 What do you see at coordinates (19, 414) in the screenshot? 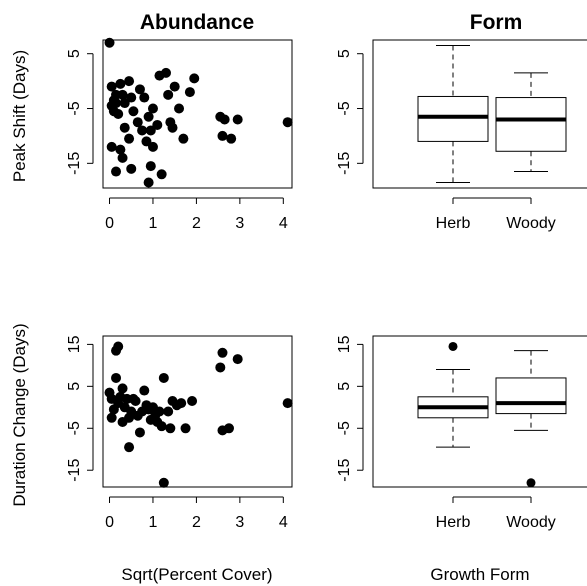
I see `ylabel-duration-change: Duration Change (Days)` at bounding box center [19, 414].